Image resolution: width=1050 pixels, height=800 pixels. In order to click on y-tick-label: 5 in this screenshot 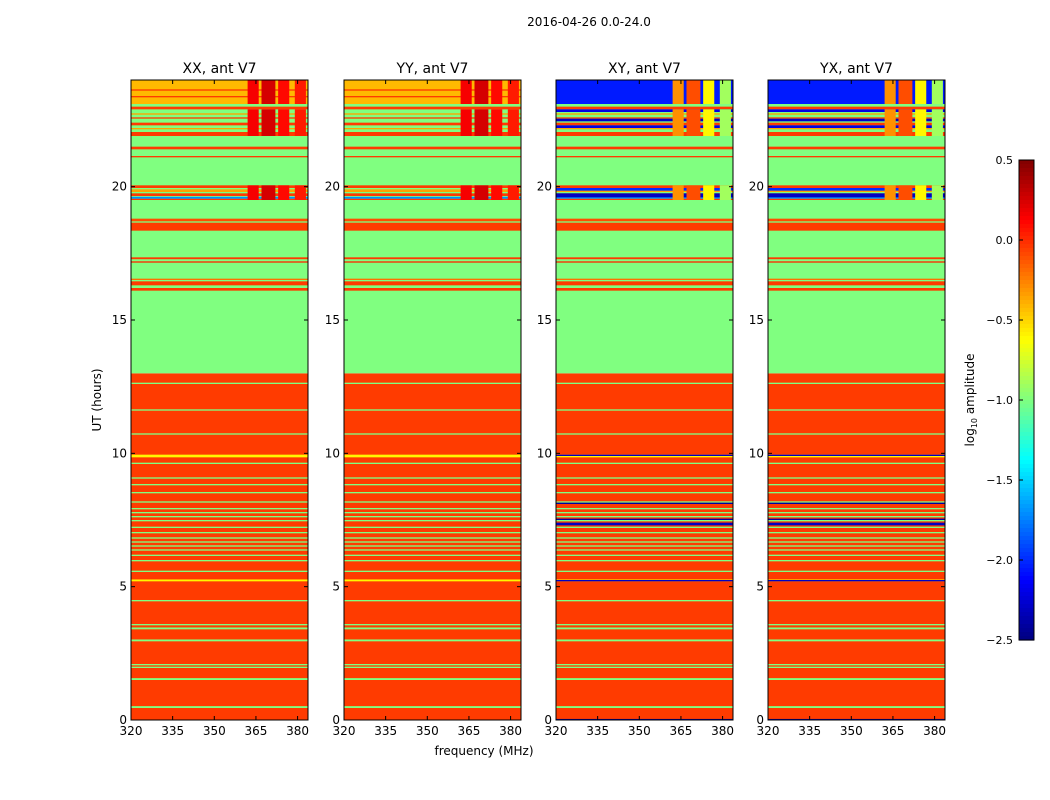, I will do `click(336, 587)`.